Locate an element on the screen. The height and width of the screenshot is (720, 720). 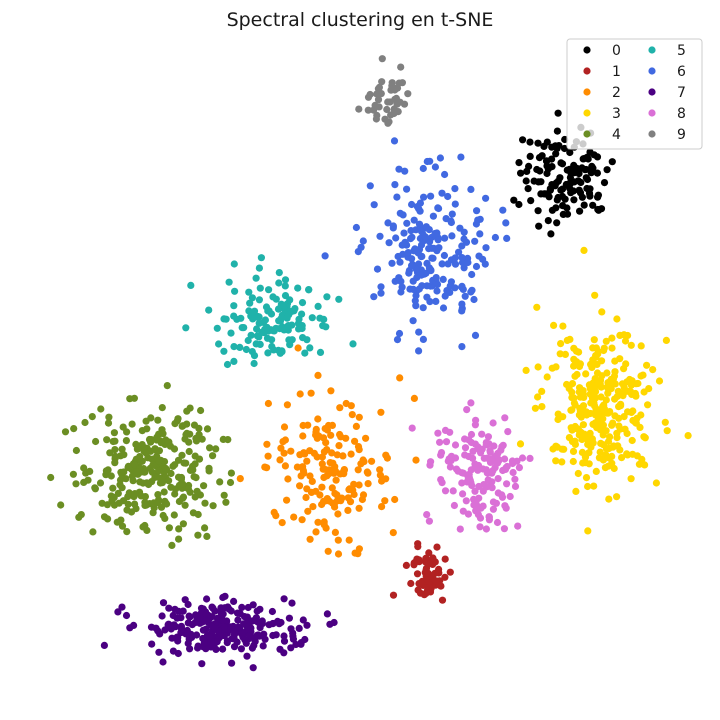
legend-label-7: 7 is located at coordinates (681, 93).